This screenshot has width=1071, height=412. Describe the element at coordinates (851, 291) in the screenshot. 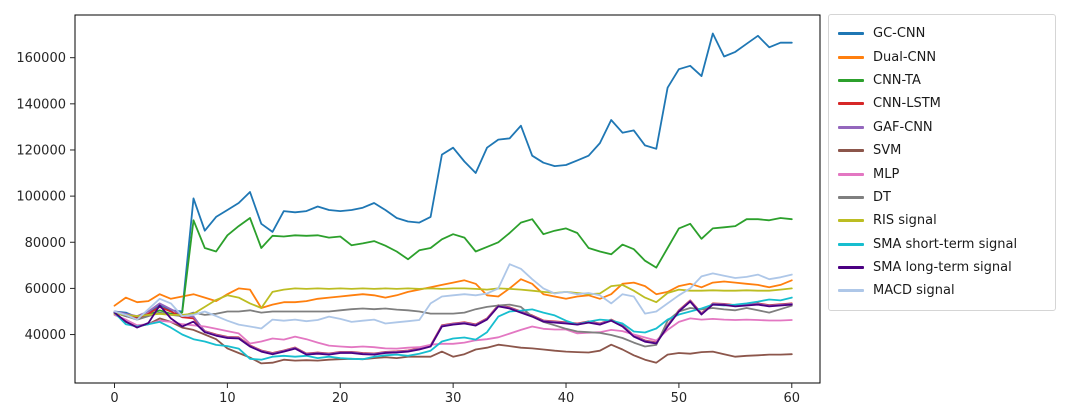

I see `legend-swatch-macd-signal` at that location.